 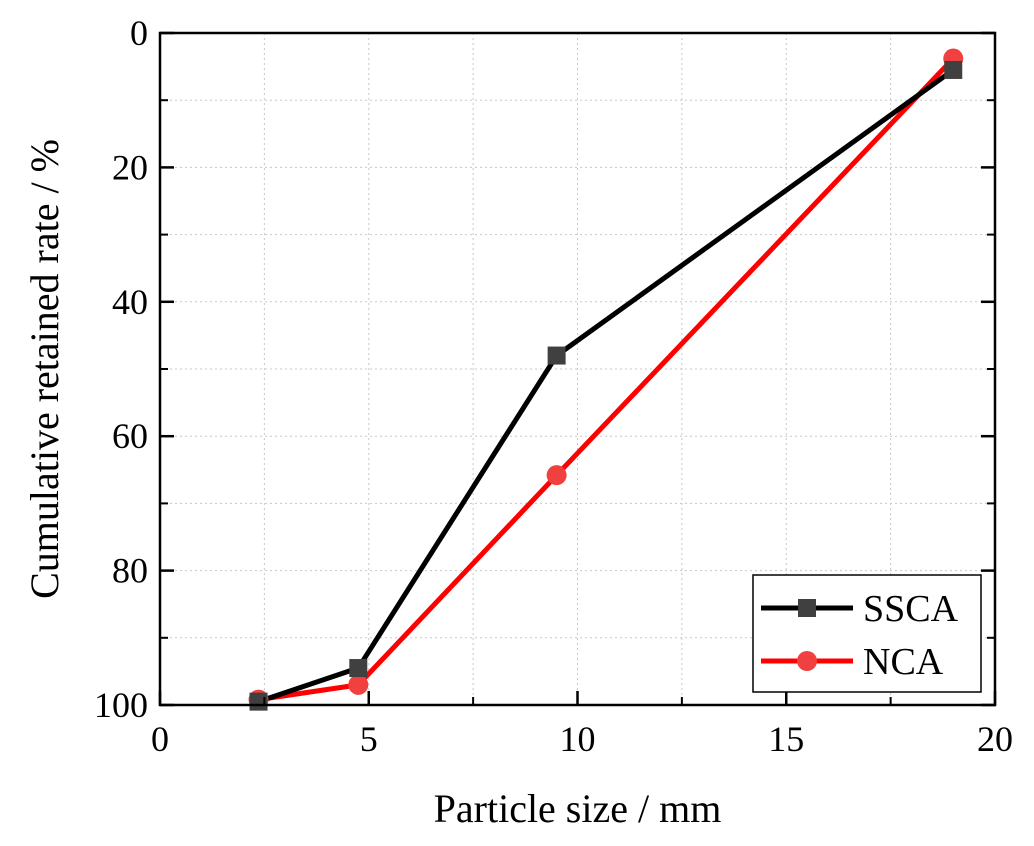 I want to click on legend-label: SSCA, so click(x=911, y=609).